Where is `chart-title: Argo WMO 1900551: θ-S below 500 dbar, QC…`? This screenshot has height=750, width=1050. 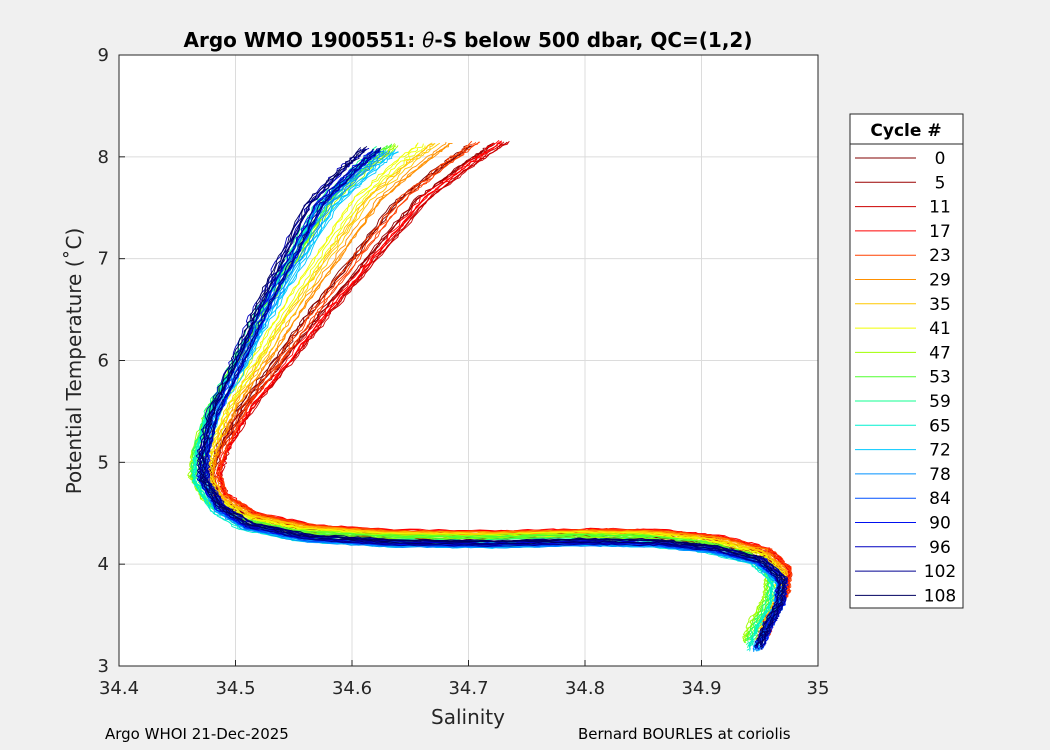 chart-title: Argo WMO 1900551: θ-S below 500 dbar, QC… is located at coordinates (468, 40).